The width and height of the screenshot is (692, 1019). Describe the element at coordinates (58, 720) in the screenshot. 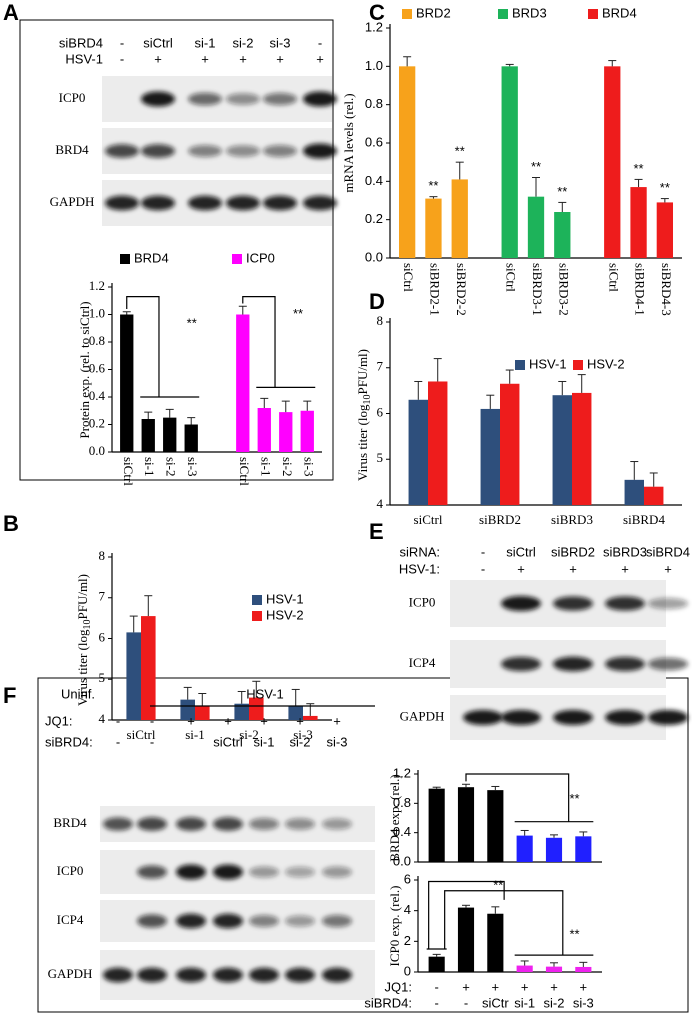

I see `lane-header-label: JQ1:` at that location.